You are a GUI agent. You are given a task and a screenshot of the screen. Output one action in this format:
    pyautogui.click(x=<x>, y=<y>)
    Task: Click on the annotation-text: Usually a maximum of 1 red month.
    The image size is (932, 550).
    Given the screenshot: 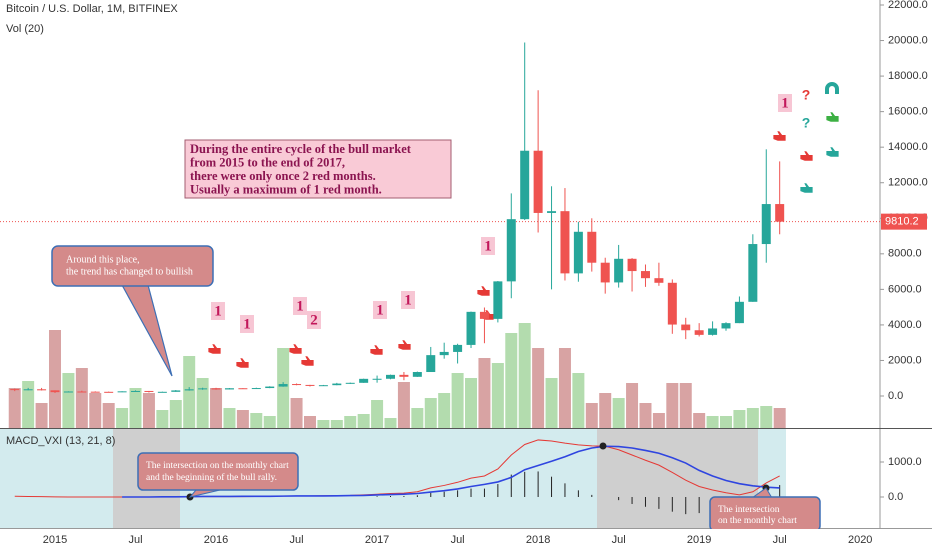 What is the action you would take?
    pyautogui.click(x=286, y=189)
    